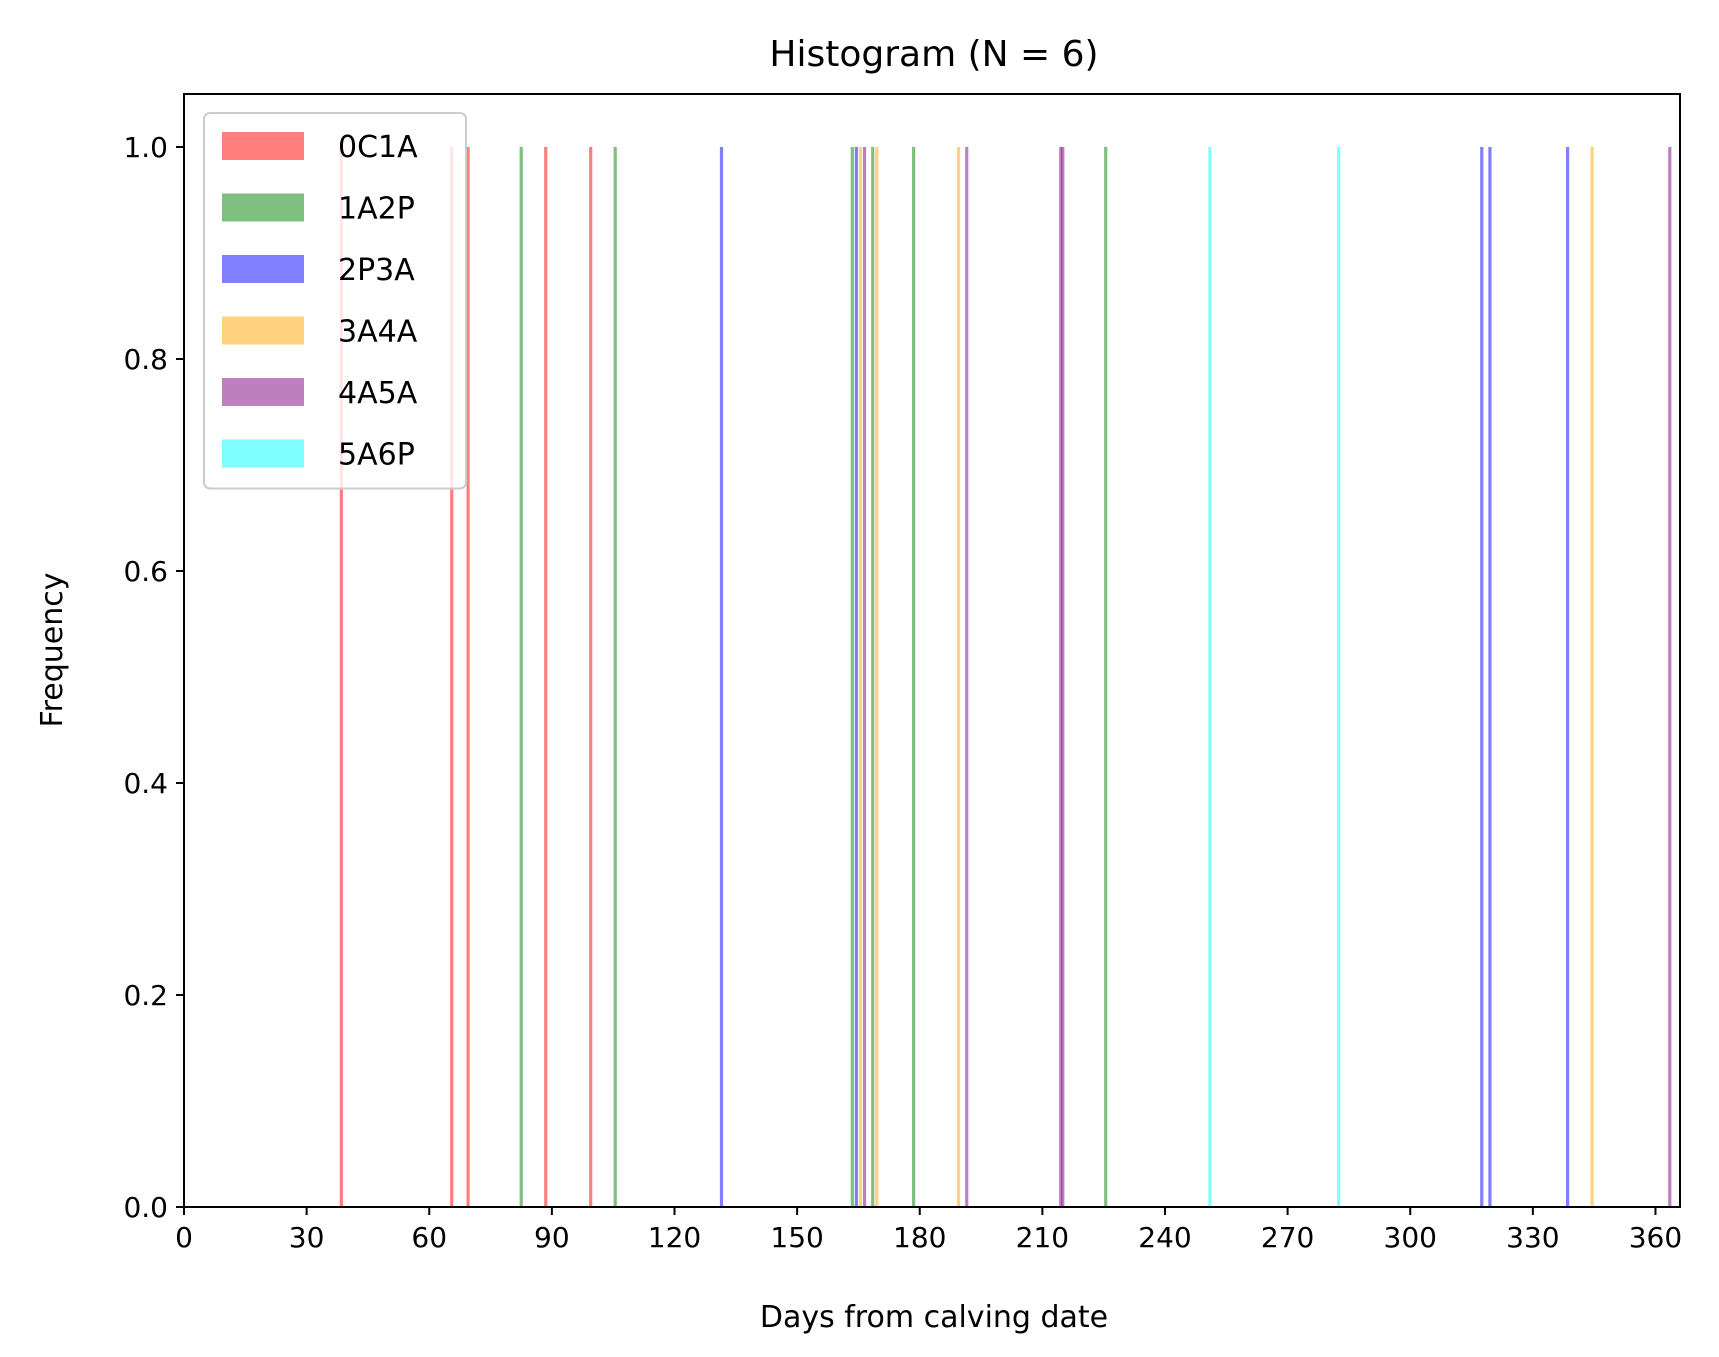 Image resolution: width=1719 pixels, height=1357 pixels. I want to click on x-axis-ticks: 0 30 60 90 120 150 180 210 240 270 300 330 360, so click(928, 1230).